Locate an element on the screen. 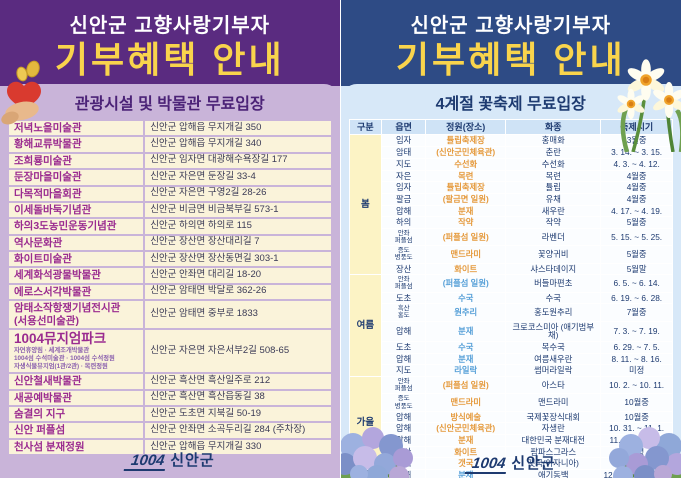  museum-name-cell: 저녁노을미술관 is located at coordinates (76, 128).